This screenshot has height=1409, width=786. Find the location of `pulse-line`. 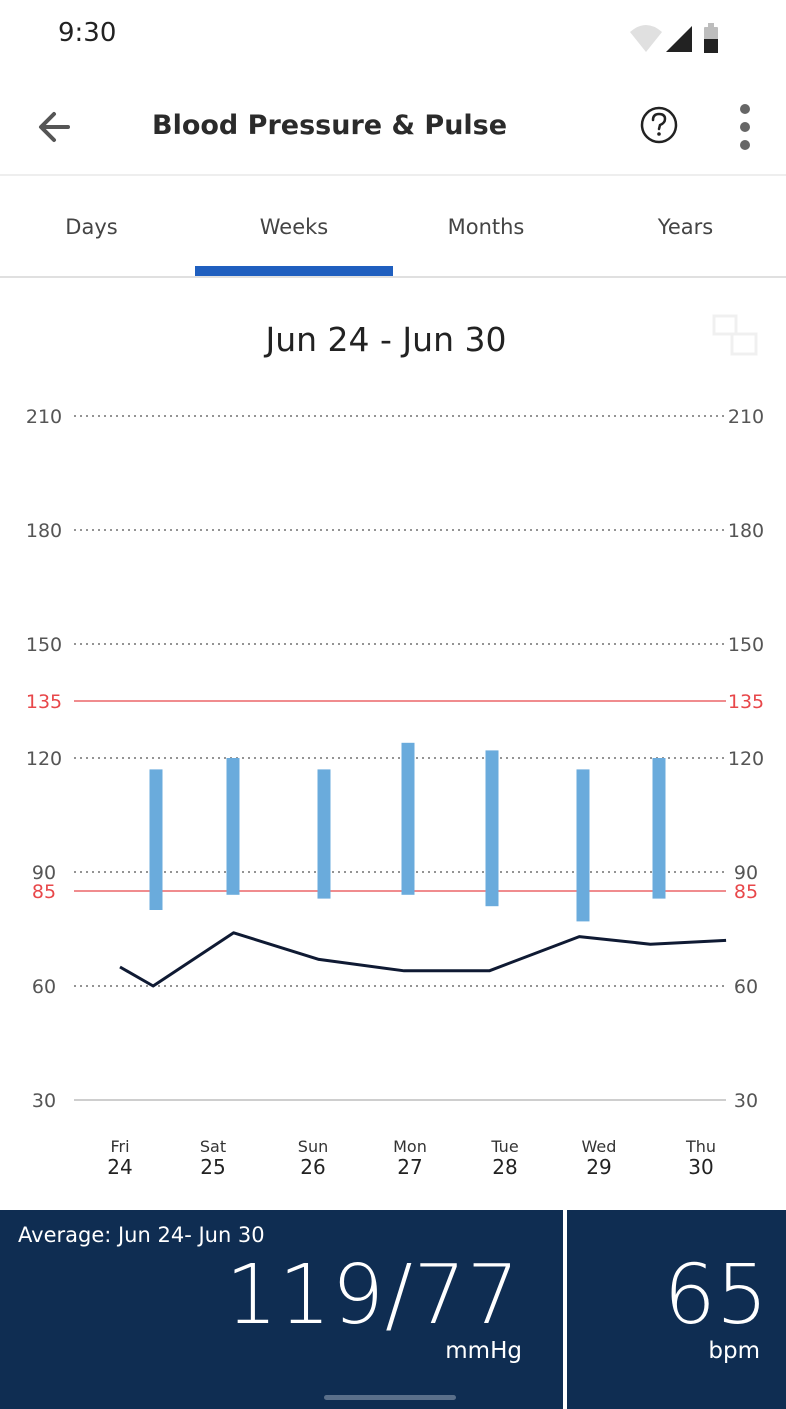

pulse-line is located at coordinates (423, 959).